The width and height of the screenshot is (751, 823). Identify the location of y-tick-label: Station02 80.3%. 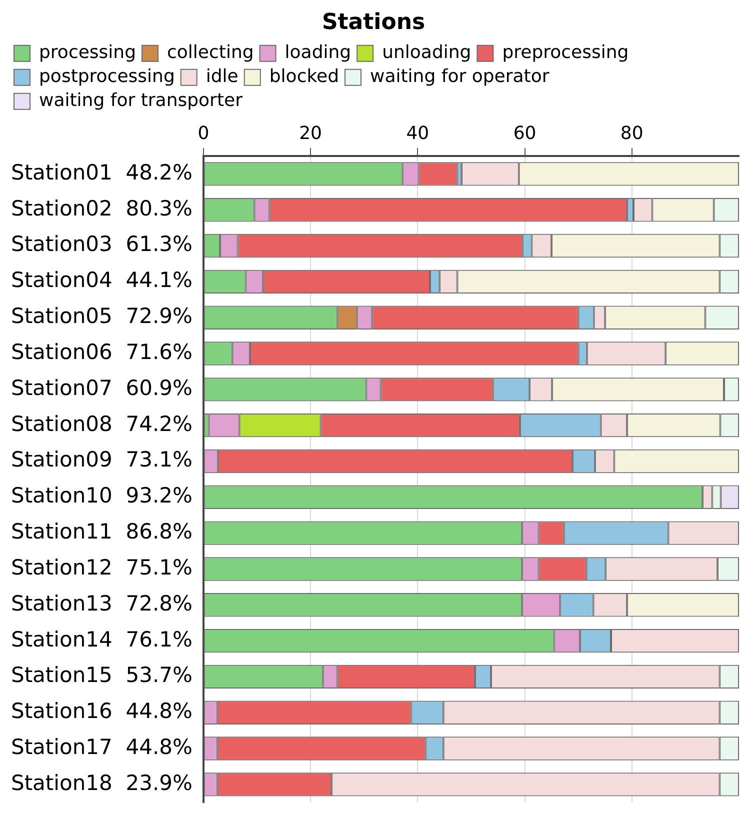
(101, 208).